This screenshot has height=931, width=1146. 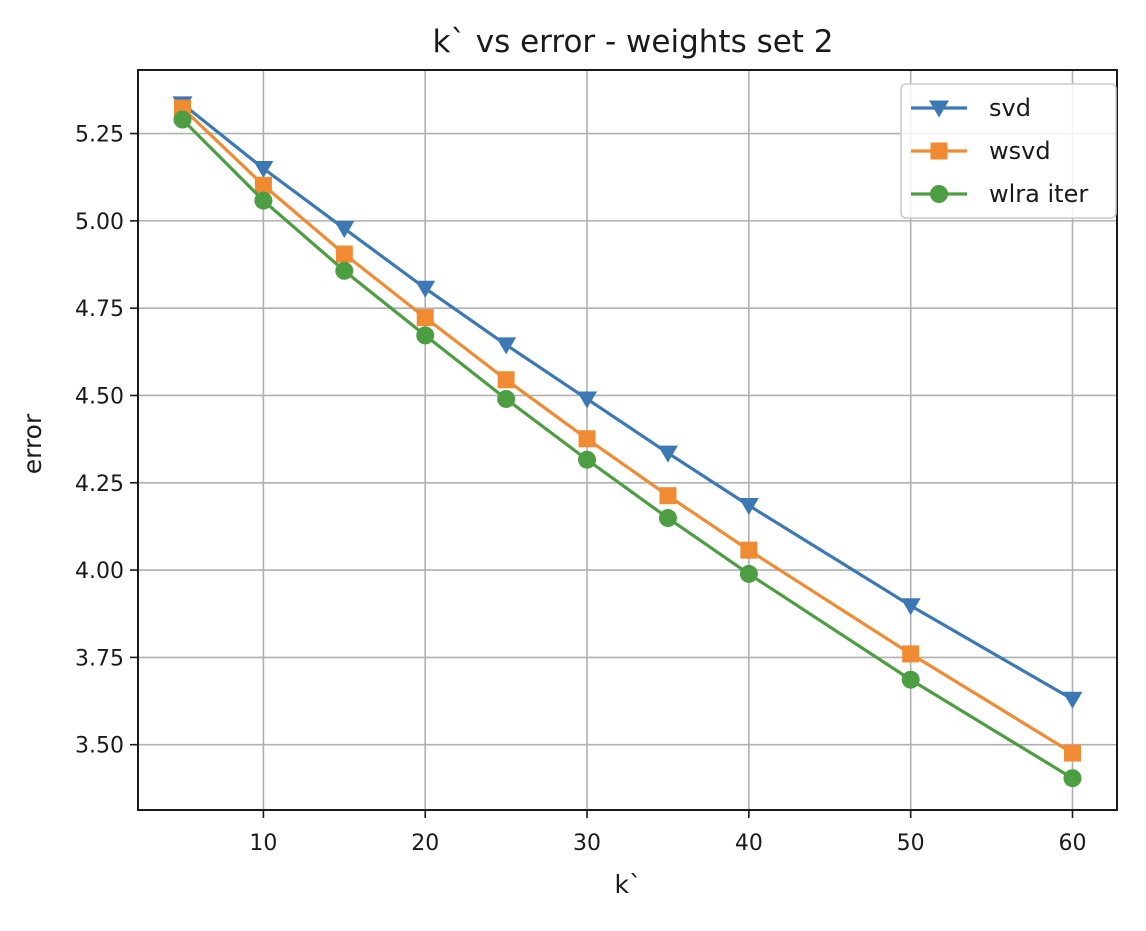 What do you see at coordinates (425, 843) in the screenshot?
I see `x-tick-label: 20` at bounding box center [425, 843].